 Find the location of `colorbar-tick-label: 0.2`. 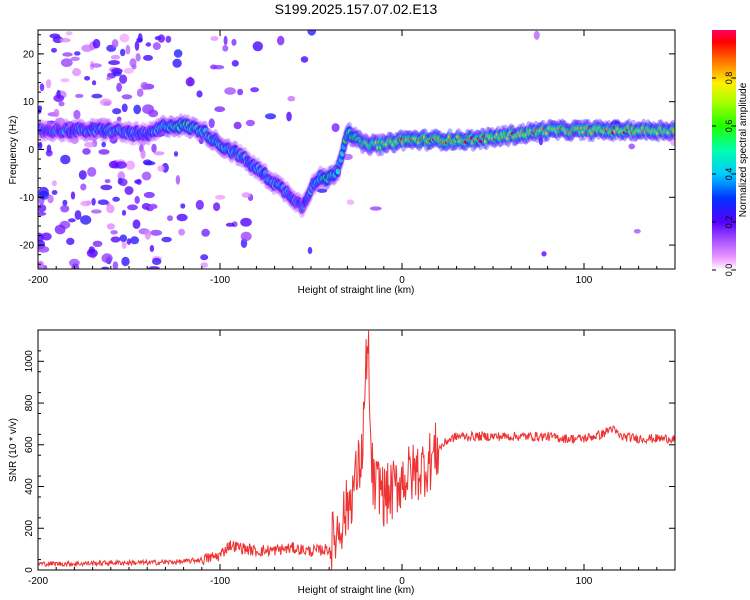

colorbar-tick-label: 0.2 is located at coordinates (729, 222).